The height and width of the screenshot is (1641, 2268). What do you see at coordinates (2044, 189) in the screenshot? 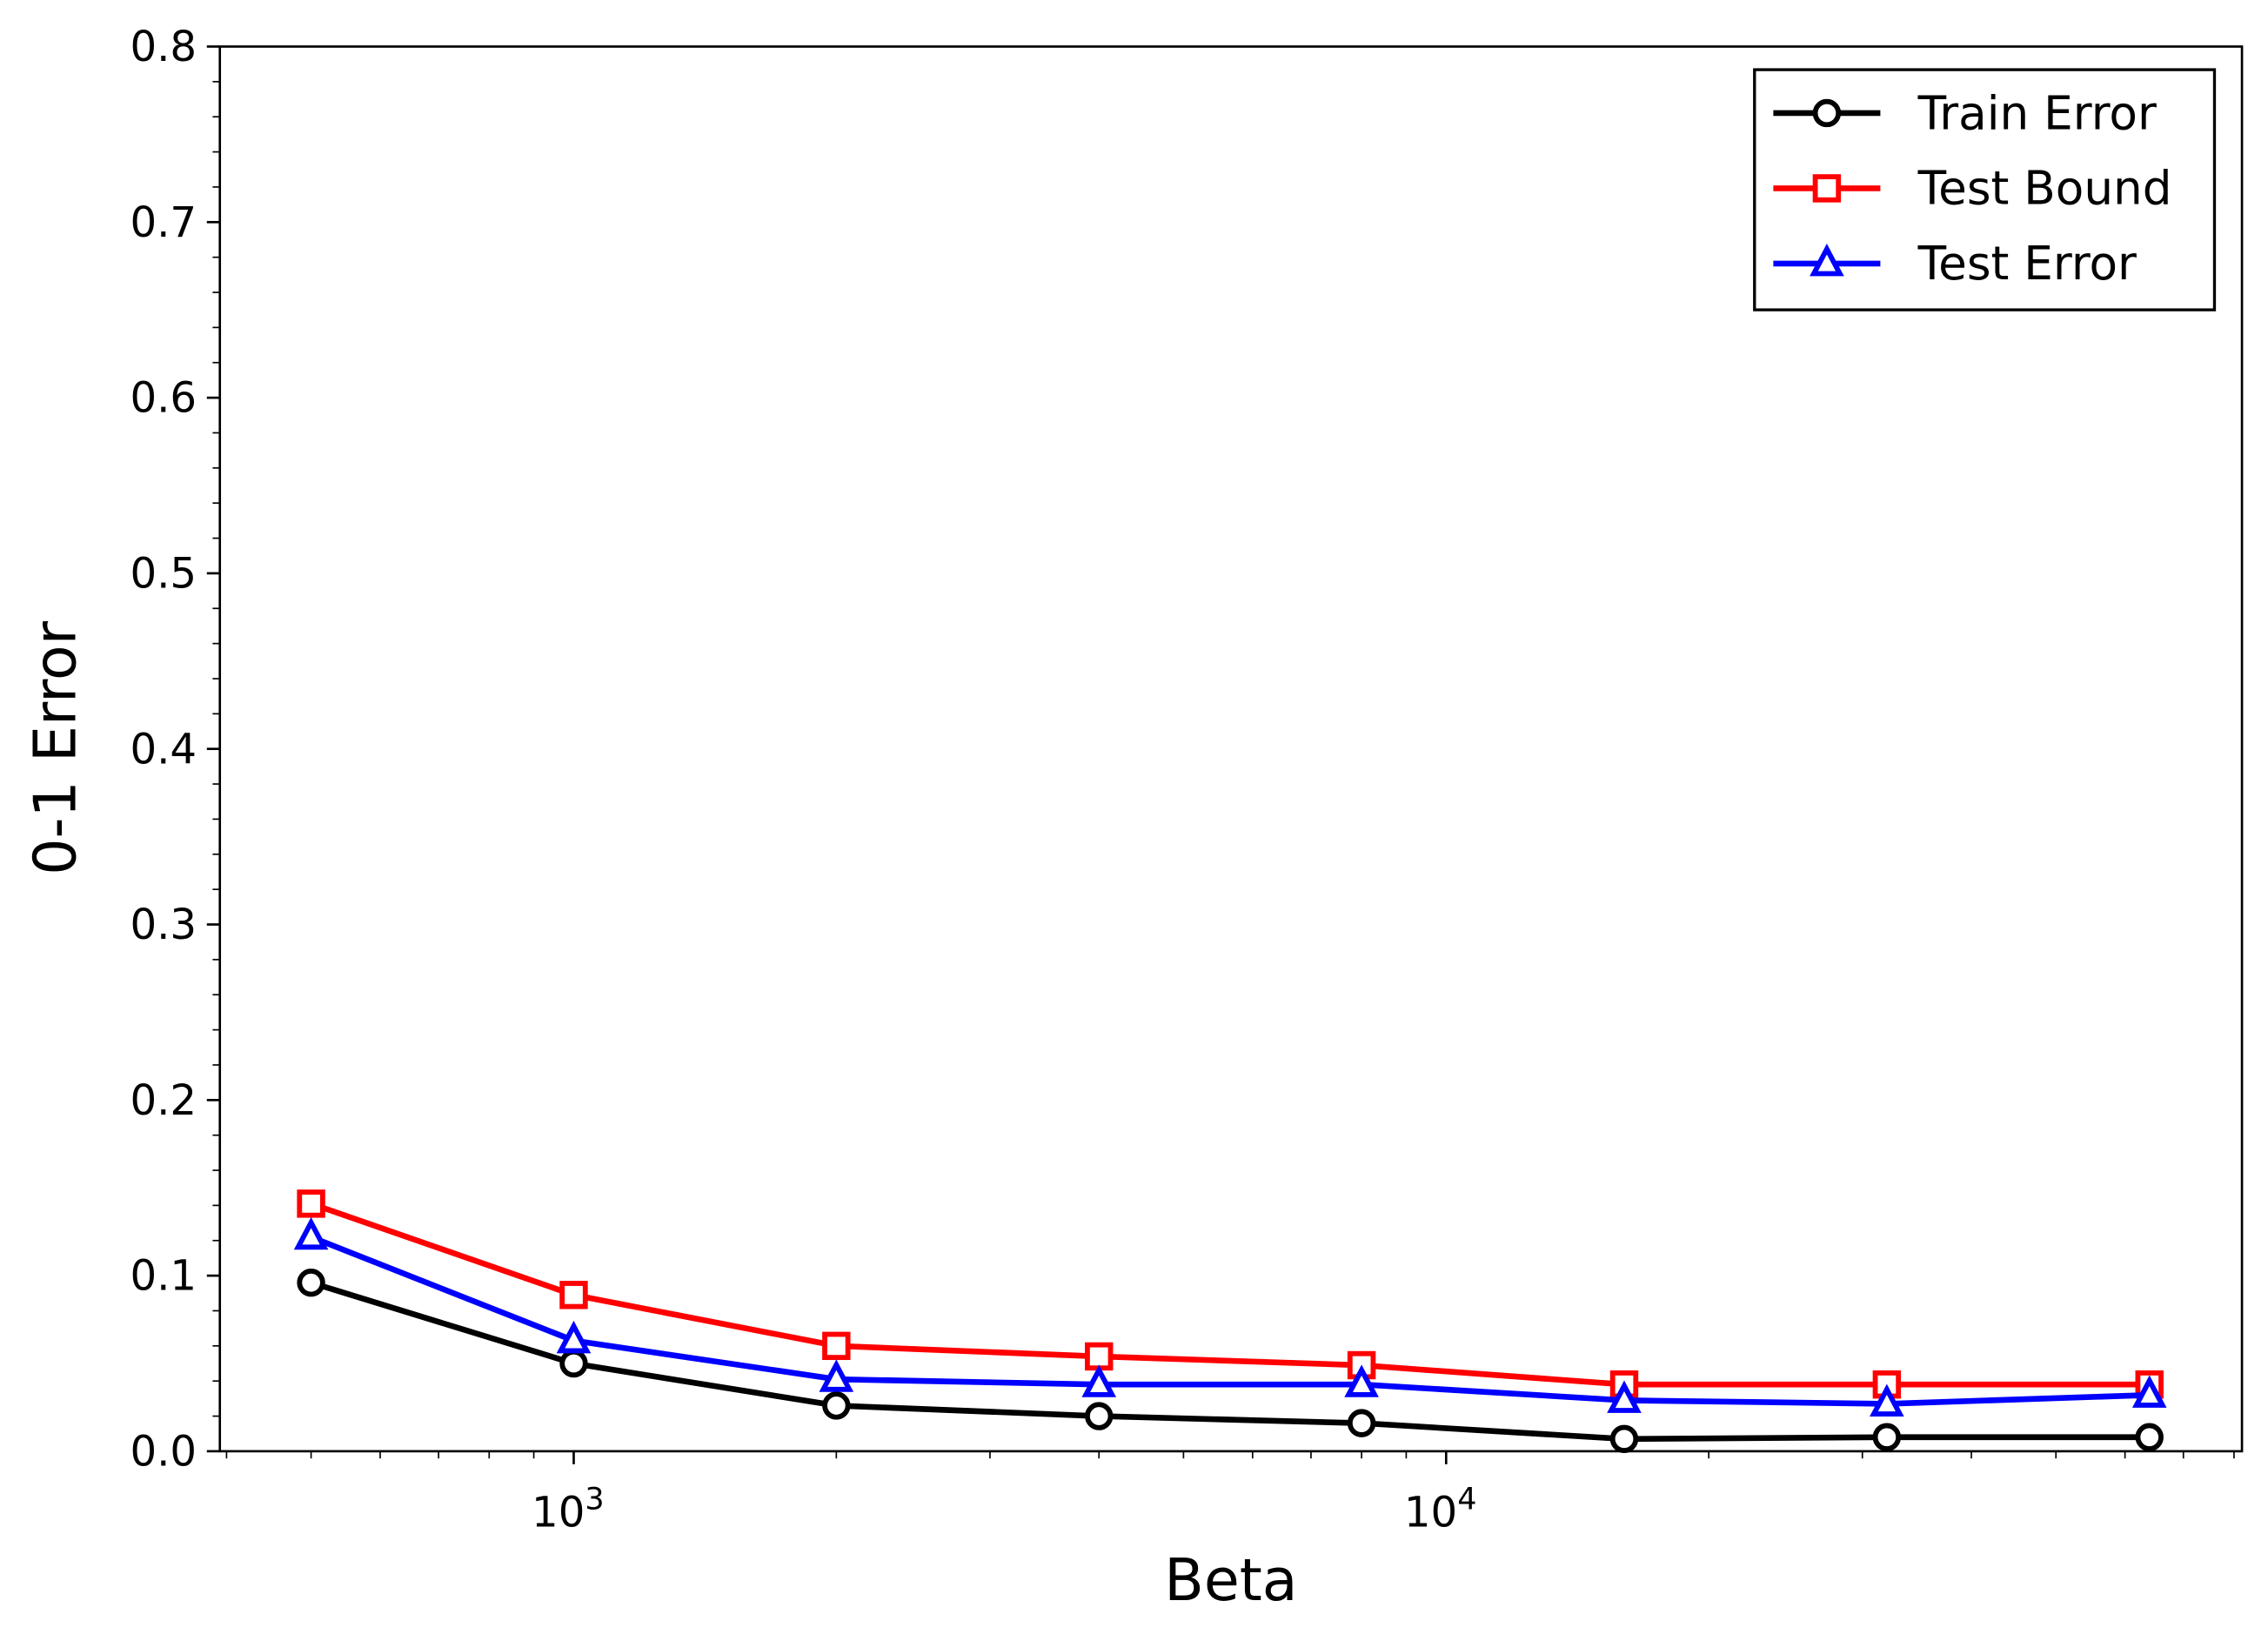
I see `legend-label: Test Bound` at bounding box center [2044, 189].